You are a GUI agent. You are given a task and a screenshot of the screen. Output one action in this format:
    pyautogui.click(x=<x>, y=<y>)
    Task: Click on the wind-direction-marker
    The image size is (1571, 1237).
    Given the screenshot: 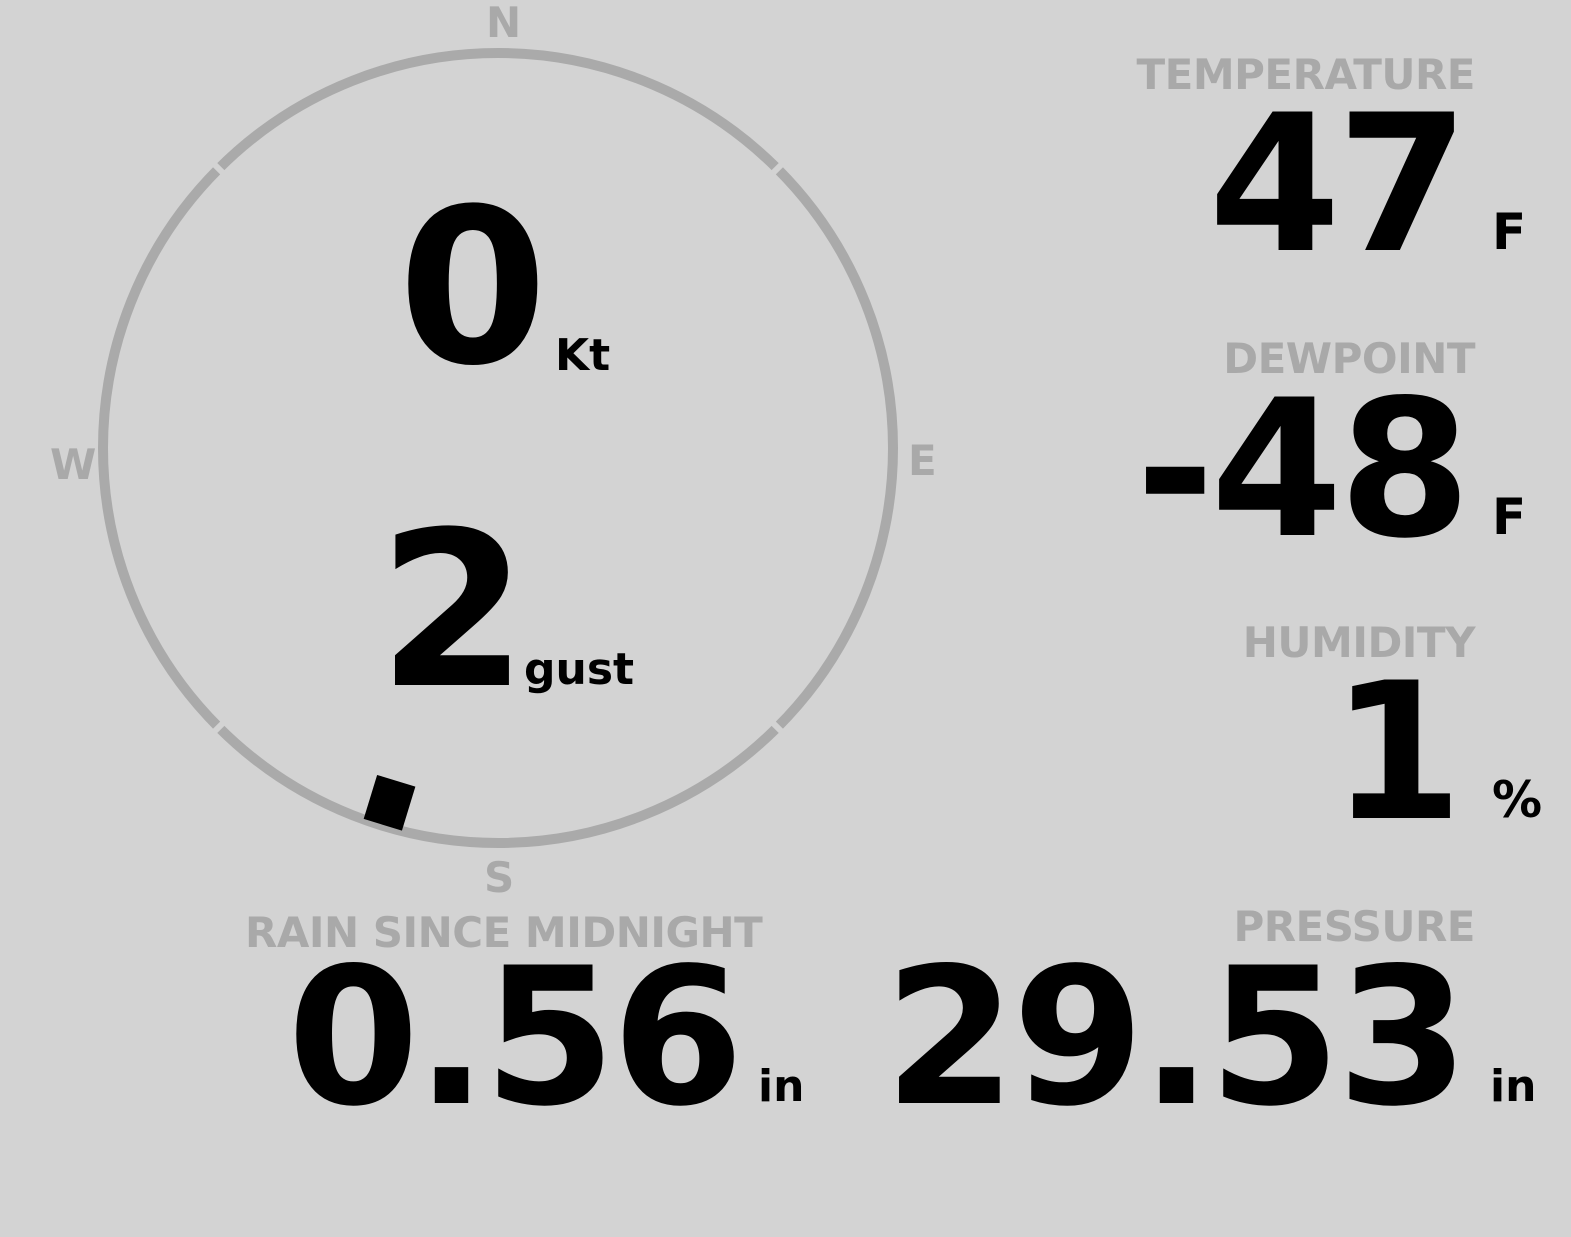 What is the action you would take?
    pyautogui.click(x=389, y=802)
    